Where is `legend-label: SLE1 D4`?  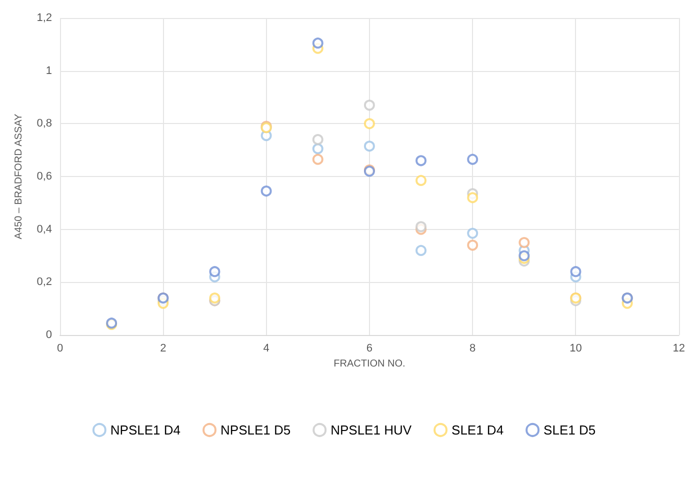
legend-label: SLE1 D4 is located at coordinates (478, 430).